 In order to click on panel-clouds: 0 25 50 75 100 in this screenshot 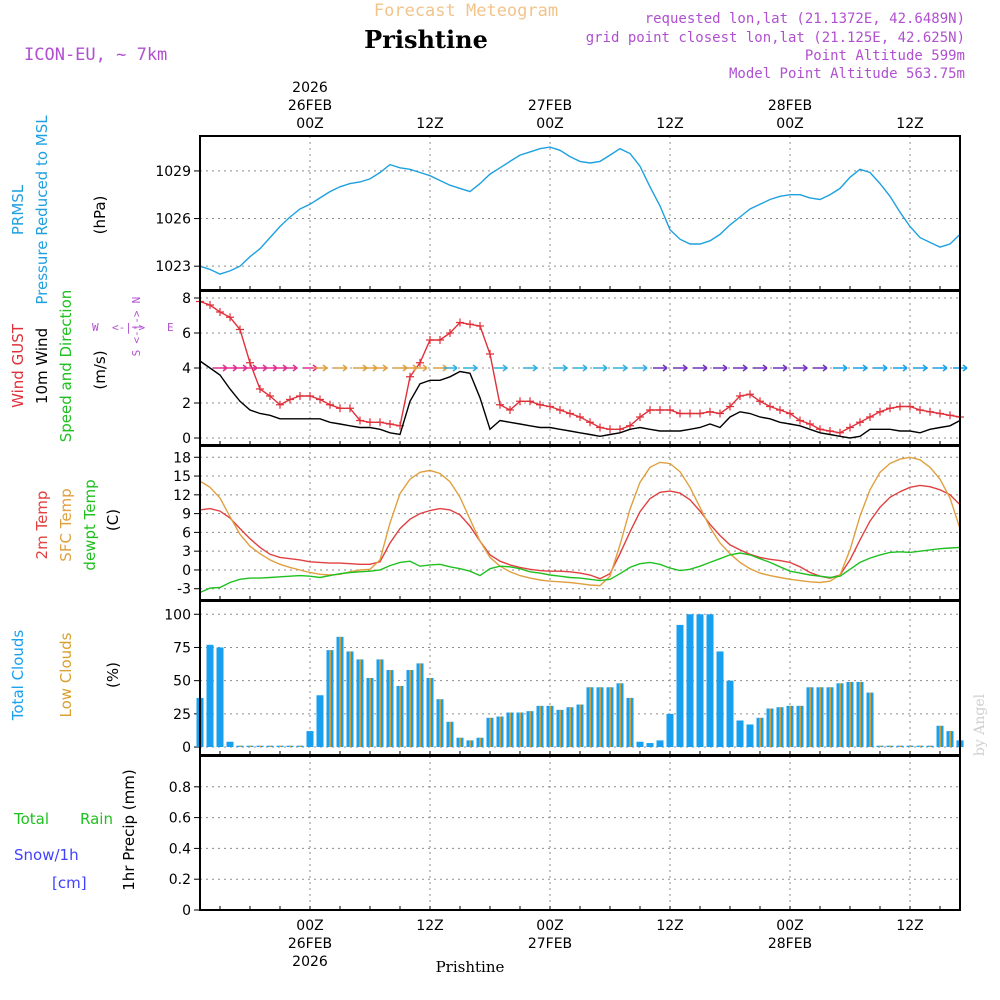, I will do `click(564, 678)`.